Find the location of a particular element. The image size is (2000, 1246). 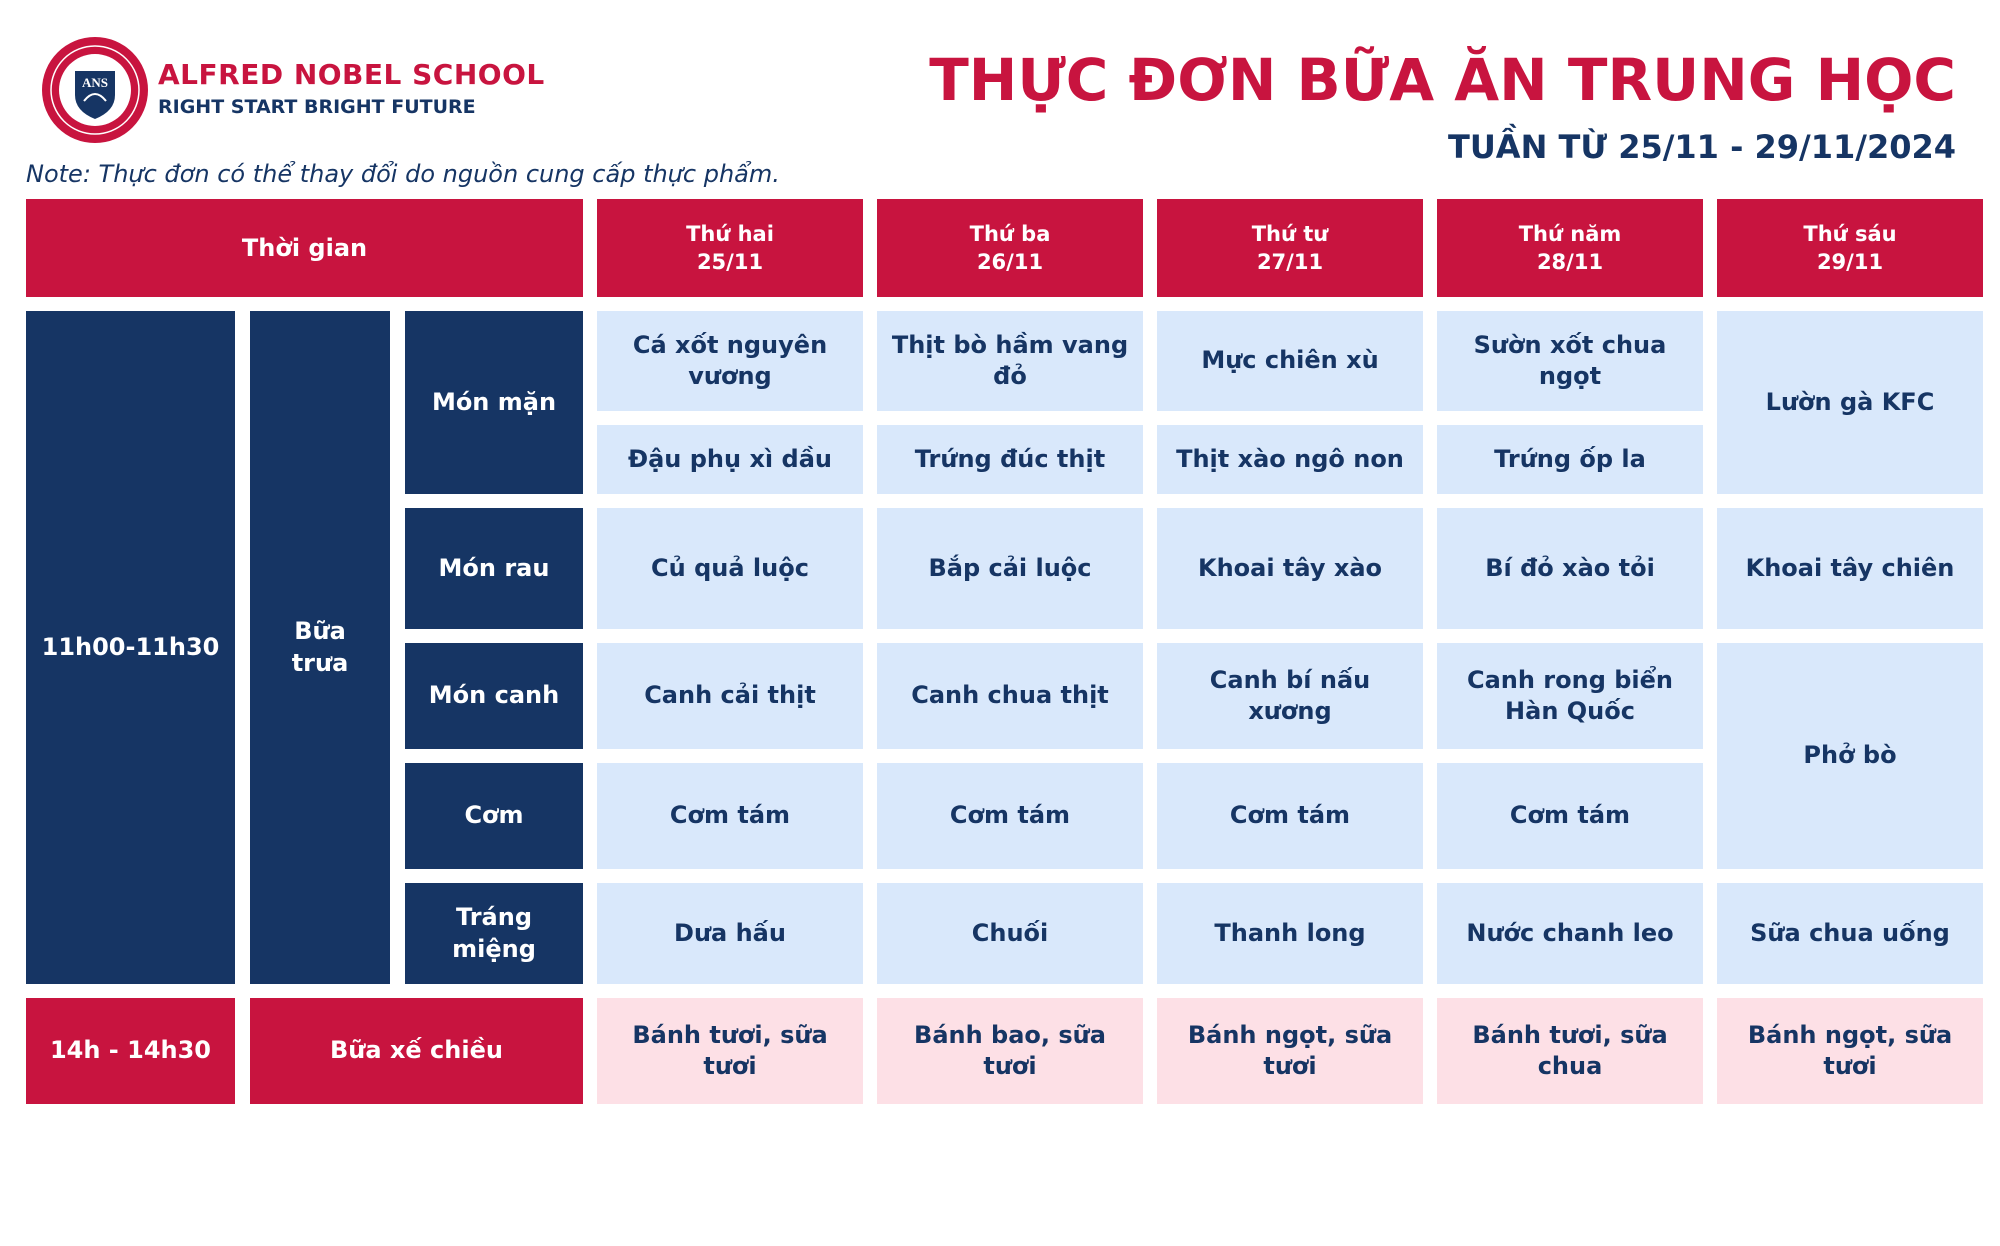

snack-thu: Bánh tươi, sữa chua is located at coordinates (1570, 1051).